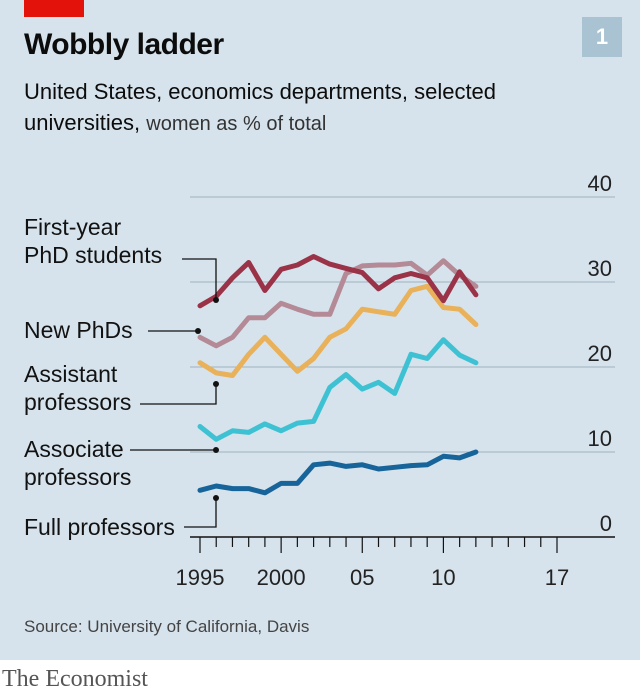 This screenshot has height=697, width=640. I want to click on x-tick-label: 10, so click(443, 577).